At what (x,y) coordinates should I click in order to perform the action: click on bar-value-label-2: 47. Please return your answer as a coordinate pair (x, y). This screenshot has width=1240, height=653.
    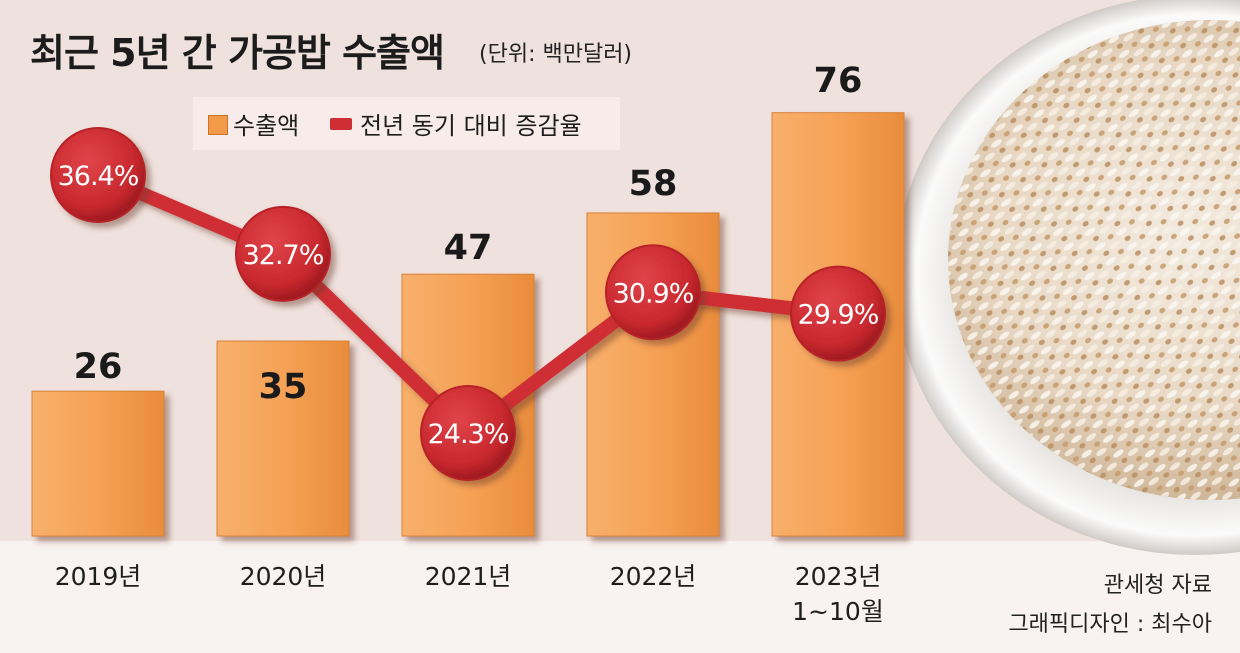
    Looking at the image, I should click on (468, 248).